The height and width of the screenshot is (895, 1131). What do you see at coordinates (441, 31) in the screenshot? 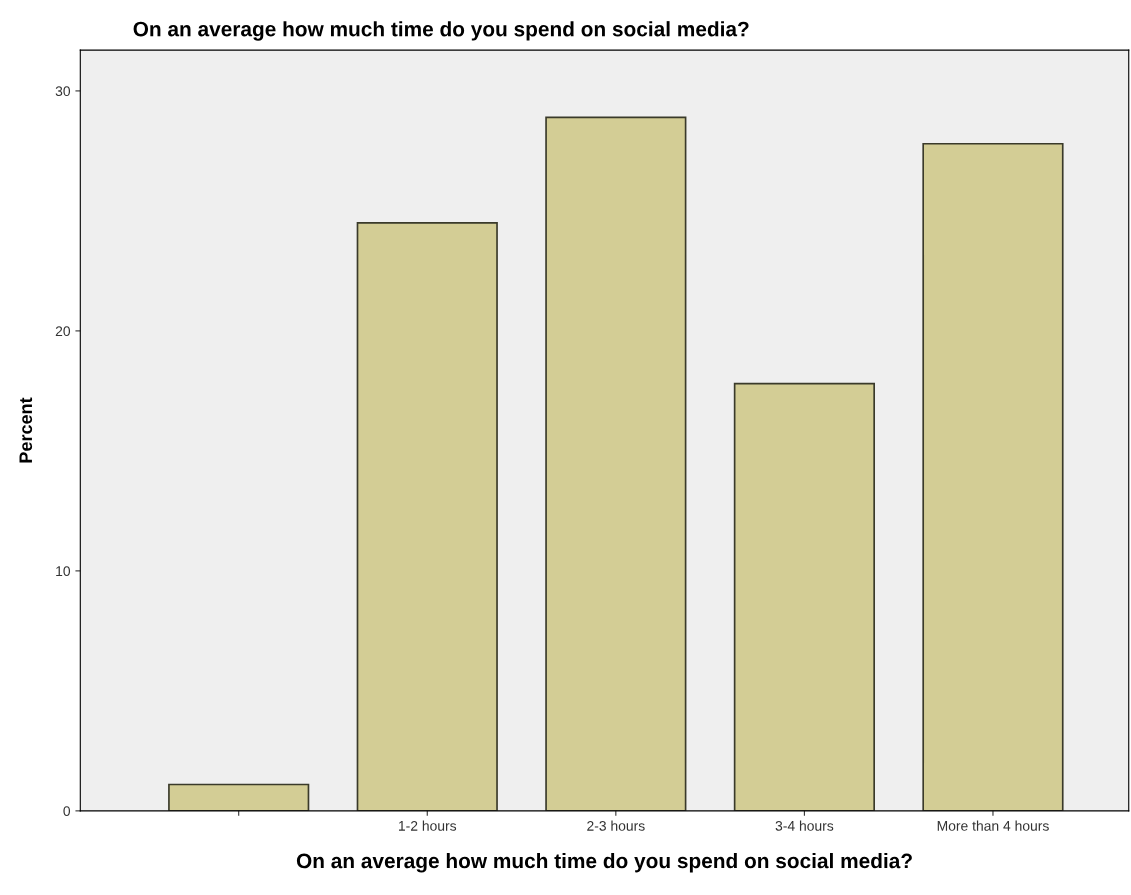
I see `chart-title: On an average how much time do you spend on social media?` at bounding box center [441, 31].